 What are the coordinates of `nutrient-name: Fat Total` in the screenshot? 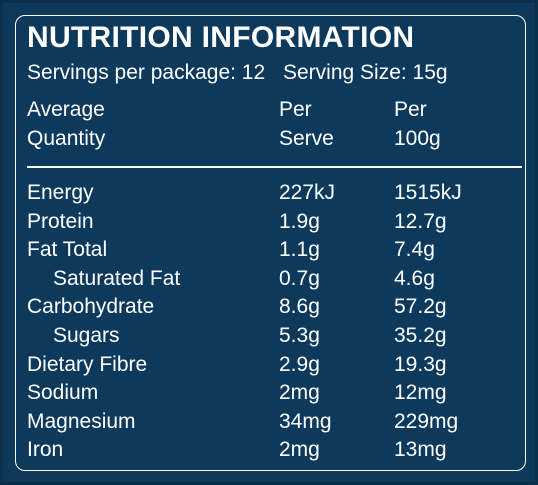 It's located at (67, 250).